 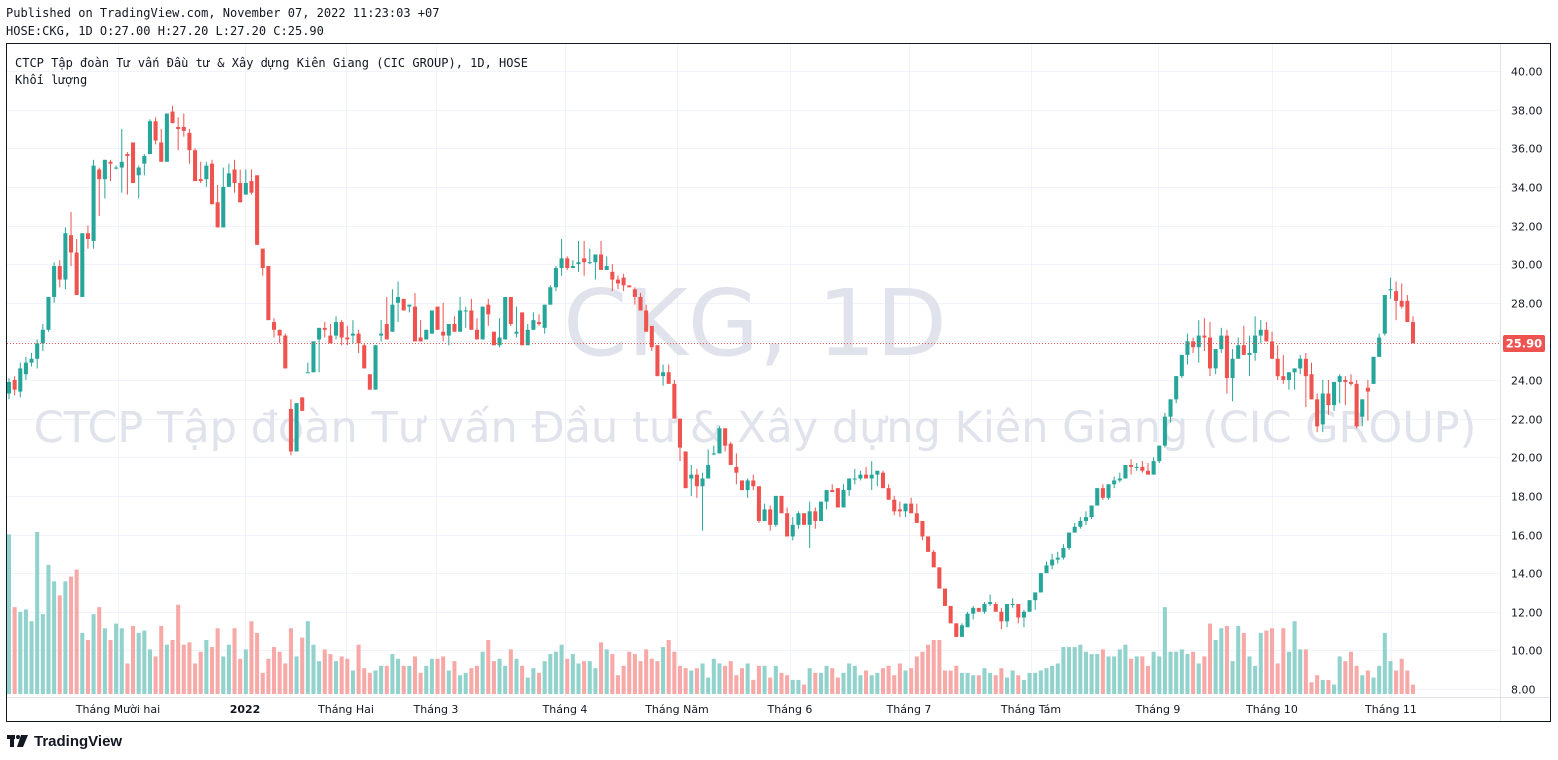 What do you see at coordinates (1271, 709) in the screenshot?
I see `time-tick-label: Tháng 10` at bounding box center [1271, 709].